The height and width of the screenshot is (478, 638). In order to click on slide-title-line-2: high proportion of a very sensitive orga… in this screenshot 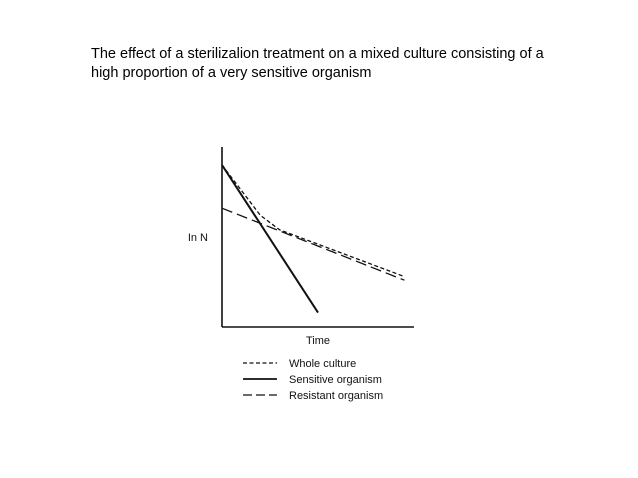, I will do `click(231, 73)`.